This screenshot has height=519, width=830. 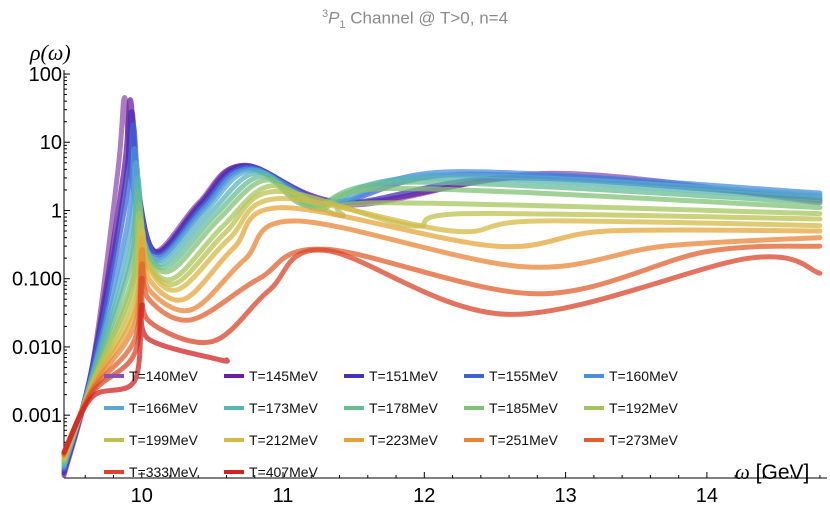 I want to click on x-tick-label: 10, so click(x=142, y=496).